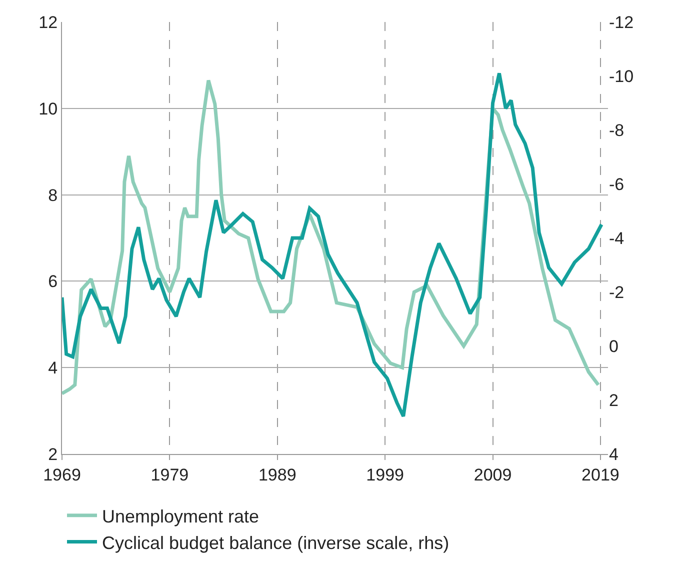  Describe the element at coordinates (616, 184) in the screenshot. I see `y2-tick-label: -6` at that location.